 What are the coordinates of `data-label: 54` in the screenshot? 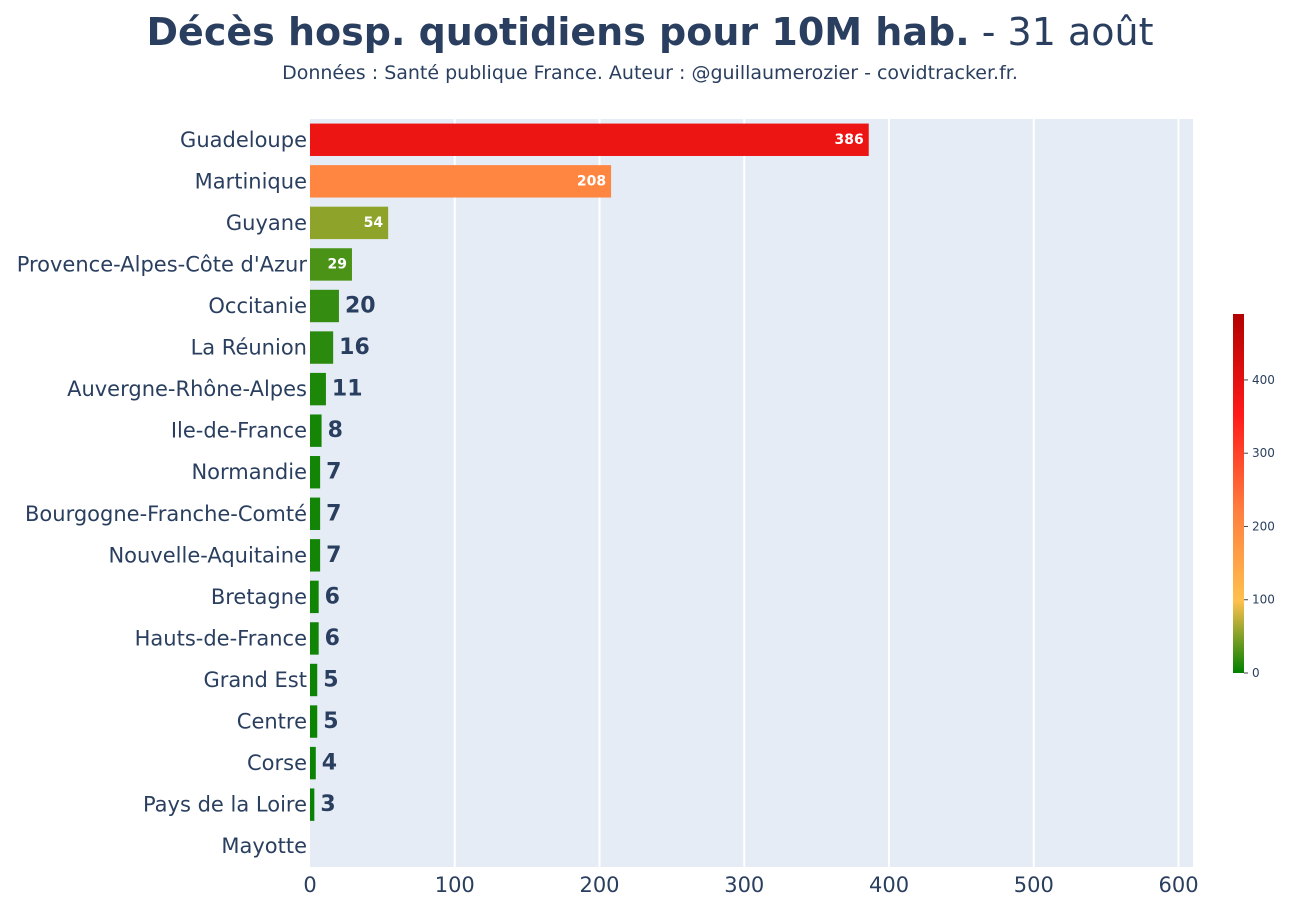 It's located at (374, 223).